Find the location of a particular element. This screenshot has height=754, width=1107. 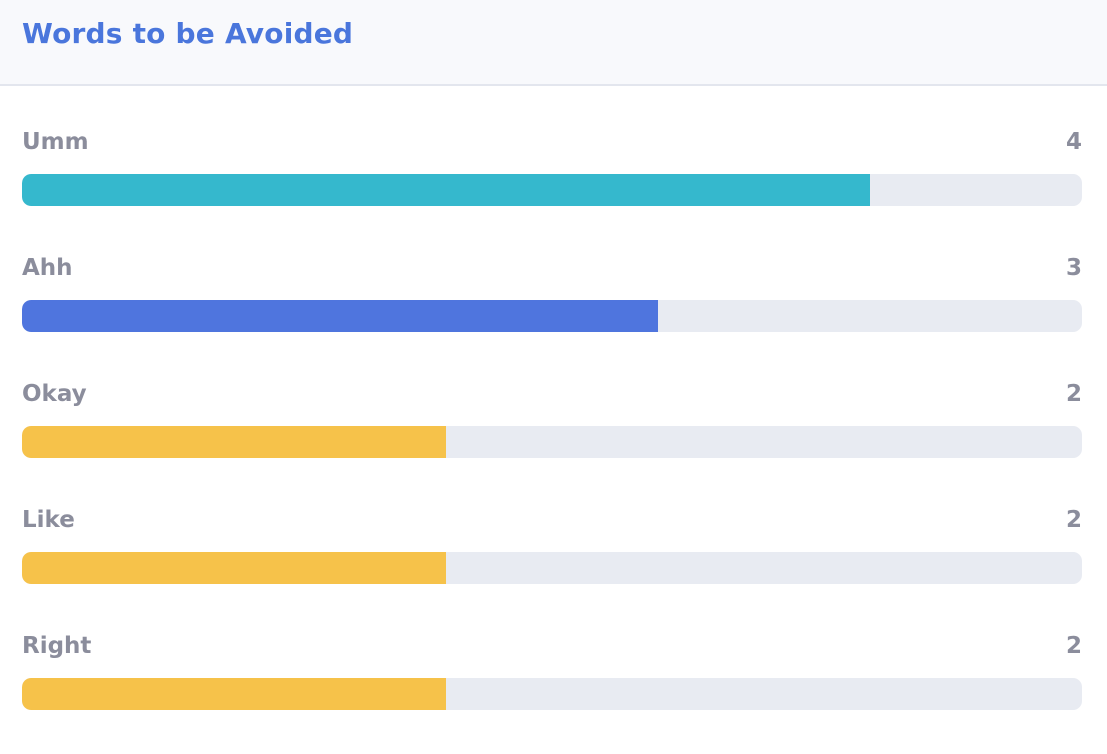

card-header: Words to be Avoided is located at coordinates (553, 43).